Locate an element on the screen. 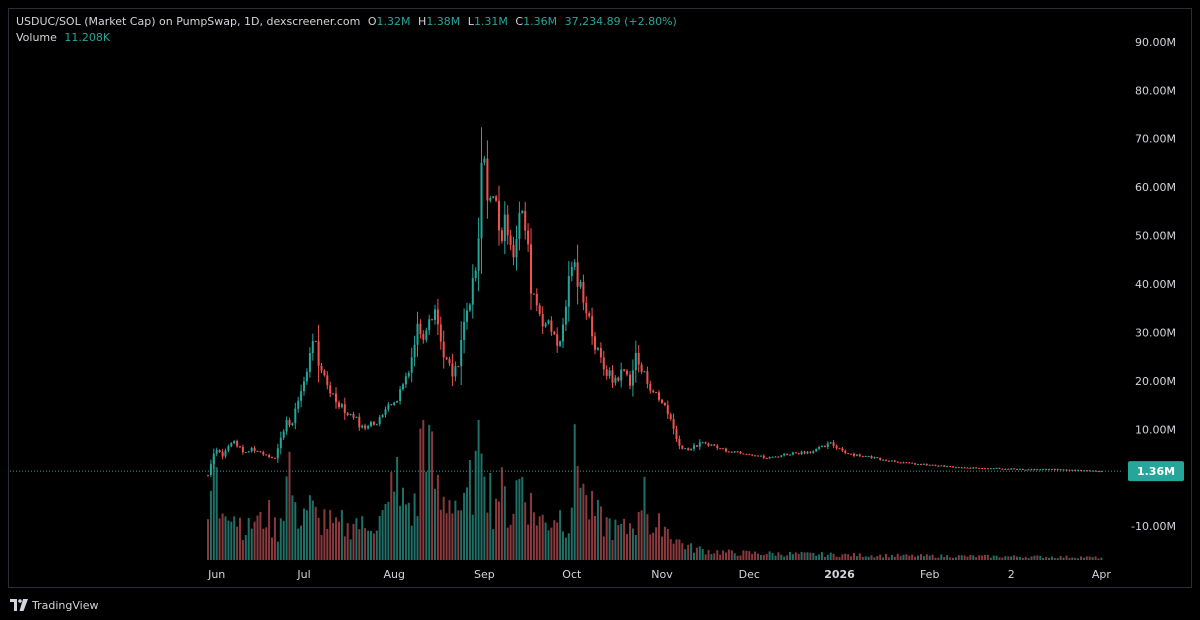 This screenshot has height=620, width=1200. legend-volume-row: Volume 11.208K is located at coordinates (346, 38).